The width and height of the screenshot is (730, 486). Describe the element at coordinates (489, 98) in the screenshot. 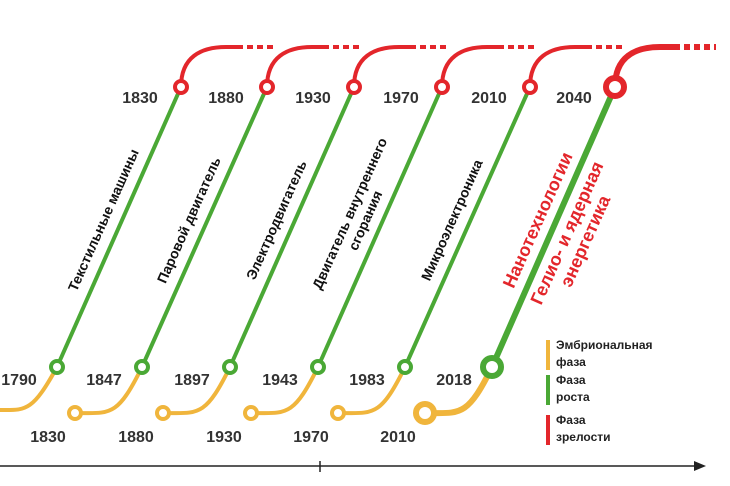

I see `maturity-year: 2010` at that location.